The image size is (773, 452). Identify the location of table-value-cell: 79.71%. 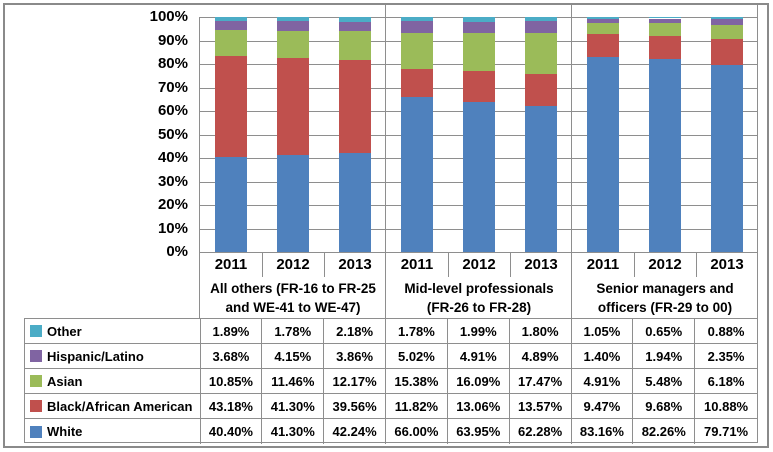
(726, 431).